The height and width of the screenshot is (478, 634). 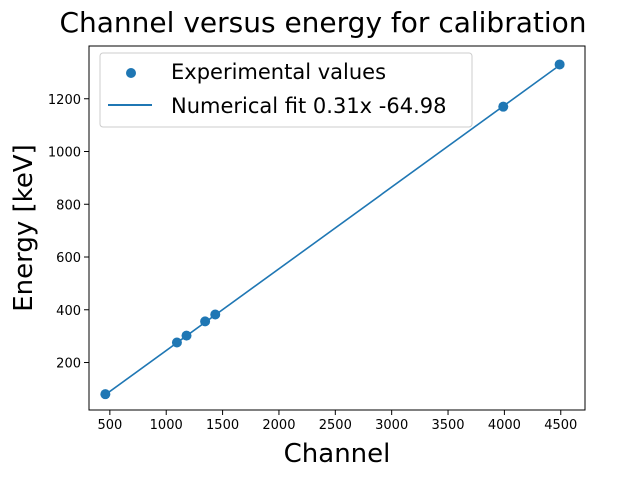 What do you see at coordinates (447, 425) in the screenshot?
I see `x-tick-label: 3500` at bounding box center [447, 425].